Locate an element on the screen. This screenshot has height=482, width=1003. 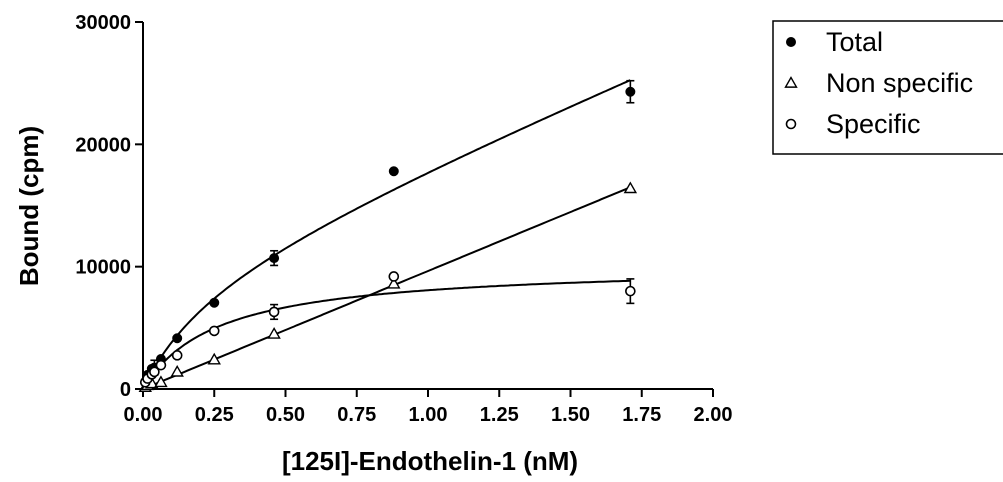
x-tick-label: 2.00 is located at coordinates (713, 415).